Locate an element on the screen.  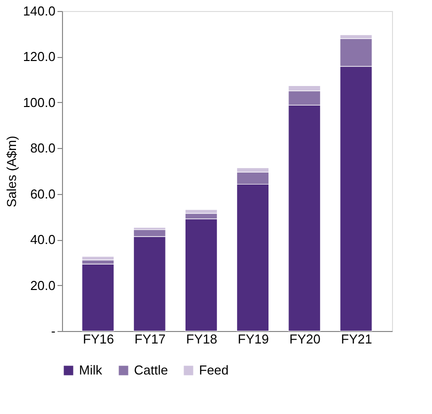
x-tick-label: FY17 is located at coordinates (150, 339).